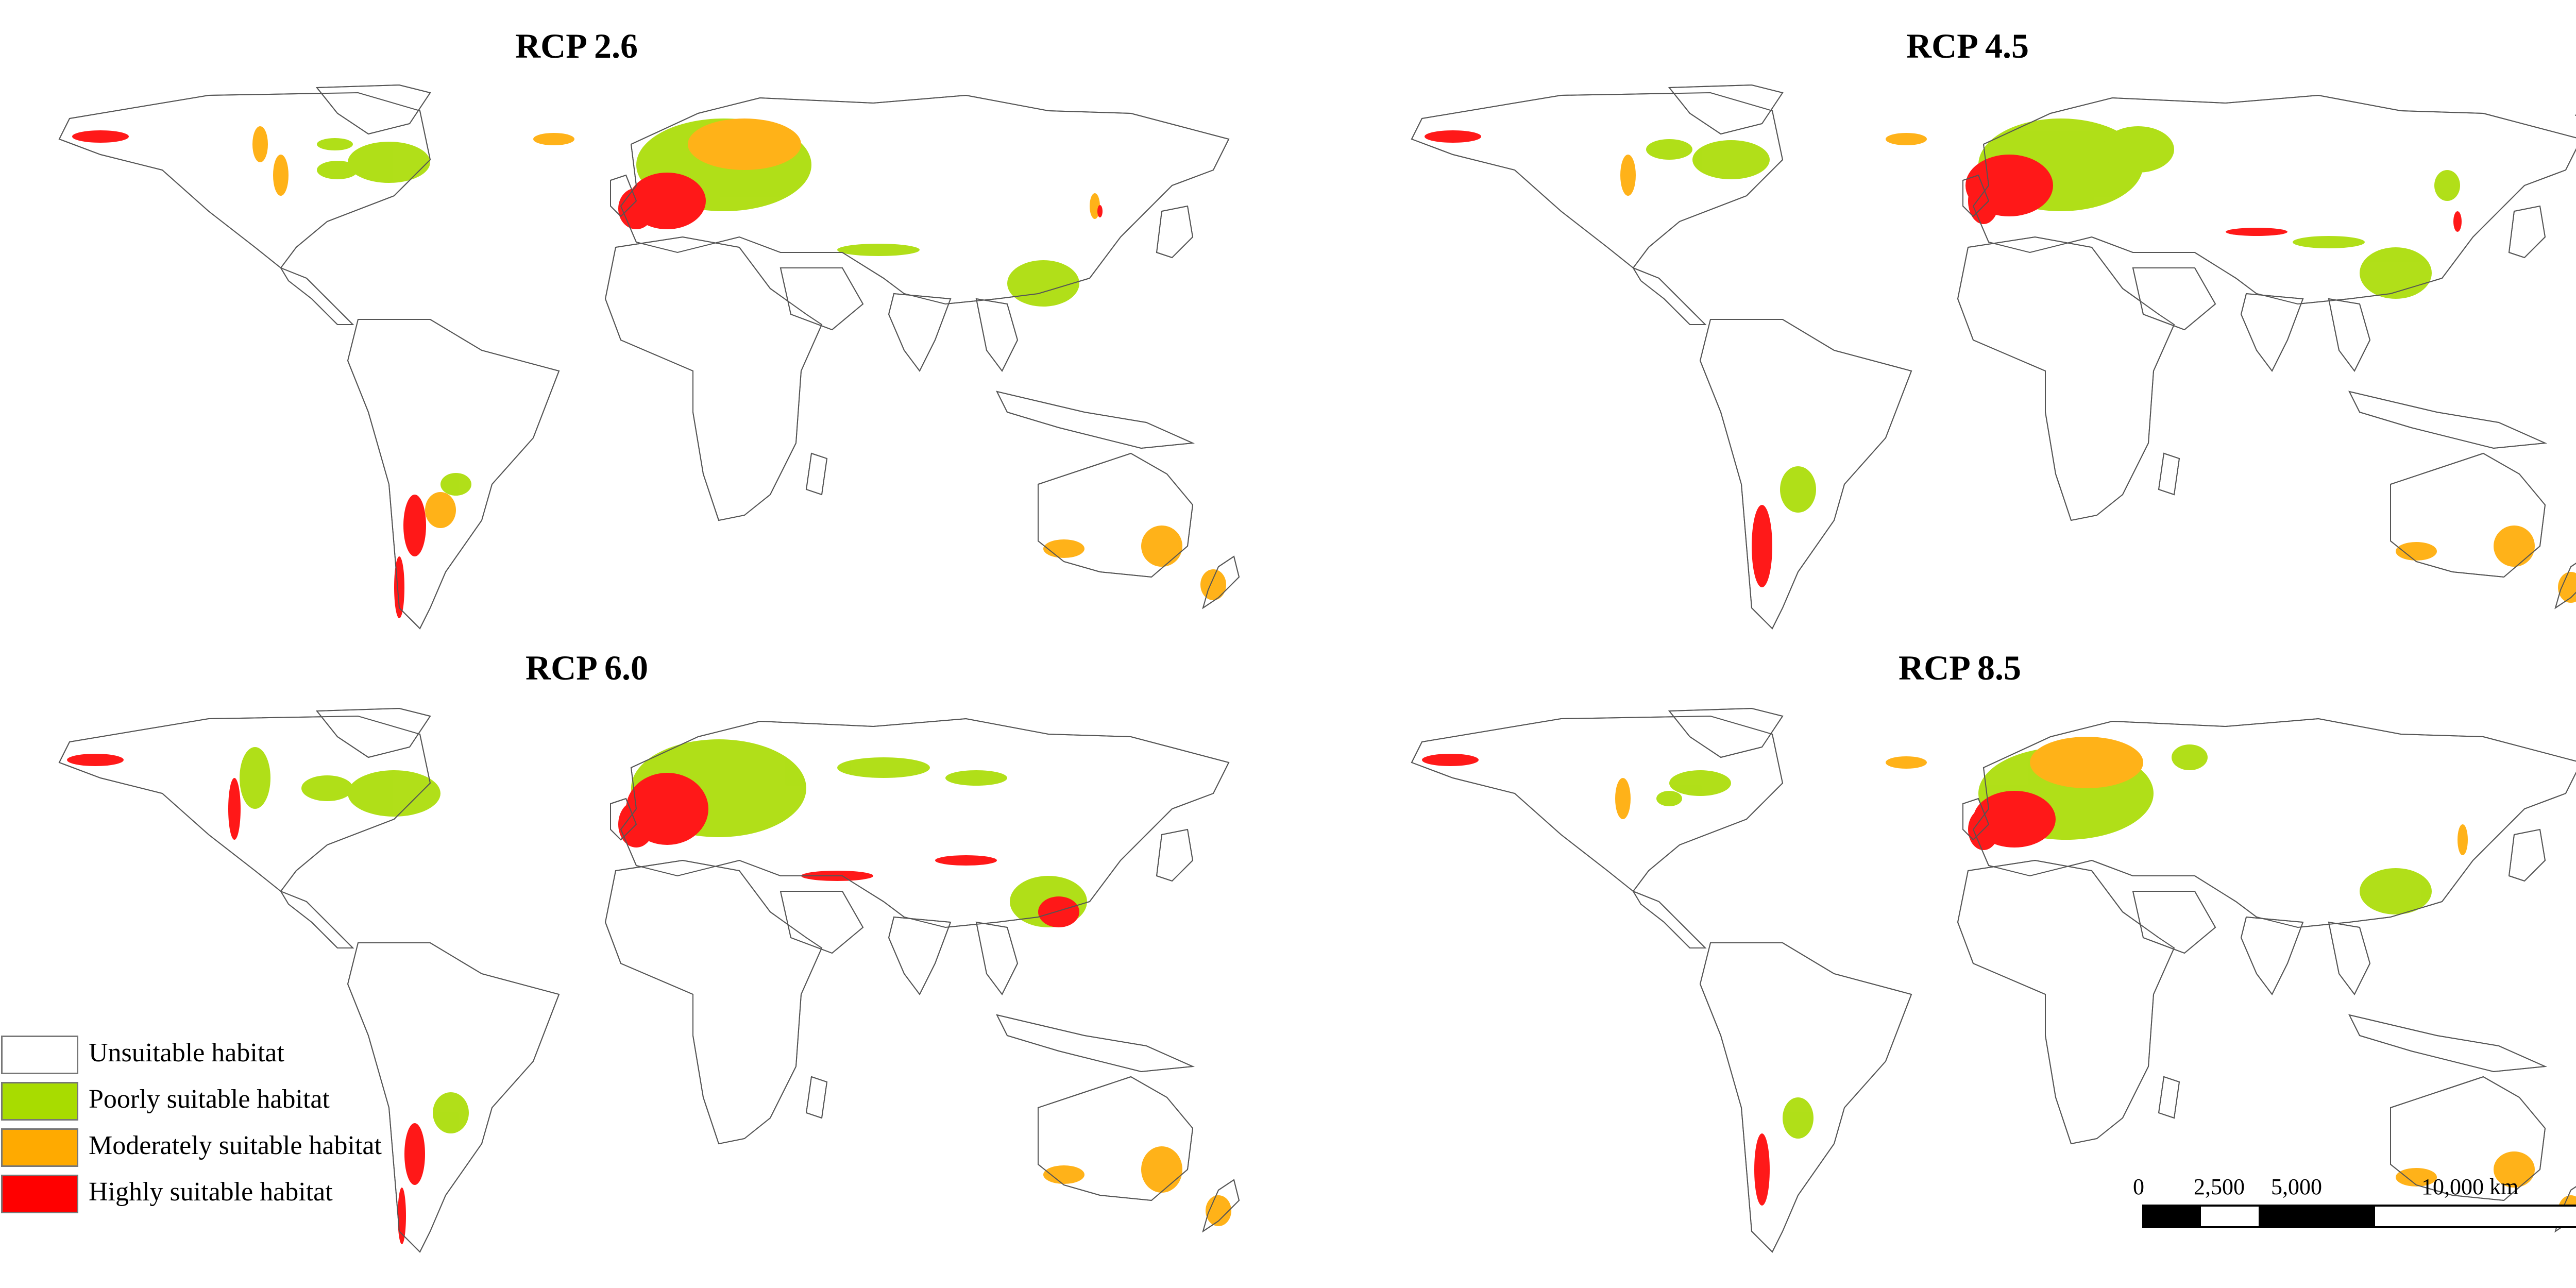  Describe the element at coordinates (186, 1052) in the screenshot. I see `legend-label-unsuitable: Unsuitable habitat` at that location.